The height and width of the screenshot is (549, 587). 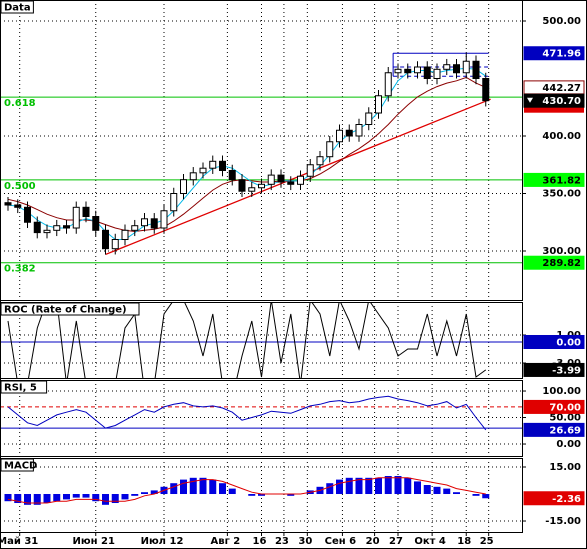 I want to click on x-tick-label: 25, so click(x=487, y=541).